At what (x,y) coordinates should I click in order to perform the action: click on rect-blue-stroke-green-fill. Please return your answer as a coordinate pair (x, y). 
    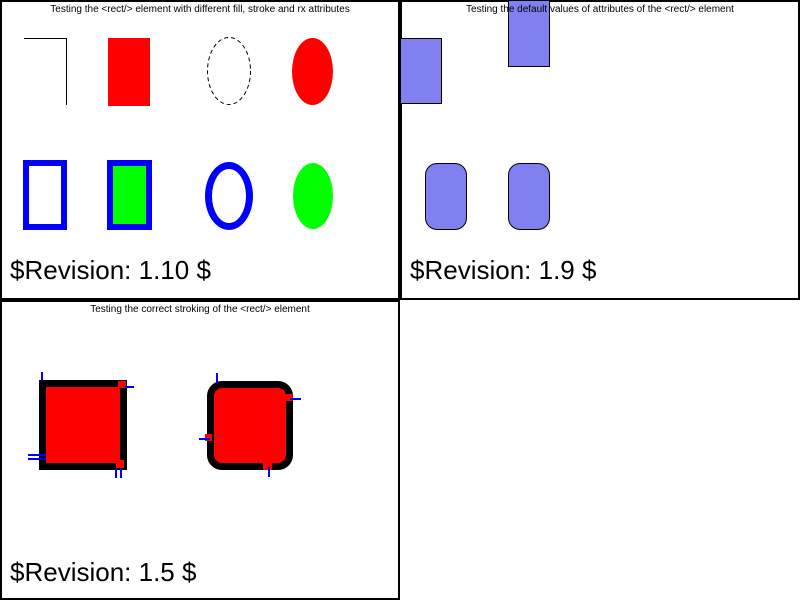
    Looking at the image, I should click on (129, 195).